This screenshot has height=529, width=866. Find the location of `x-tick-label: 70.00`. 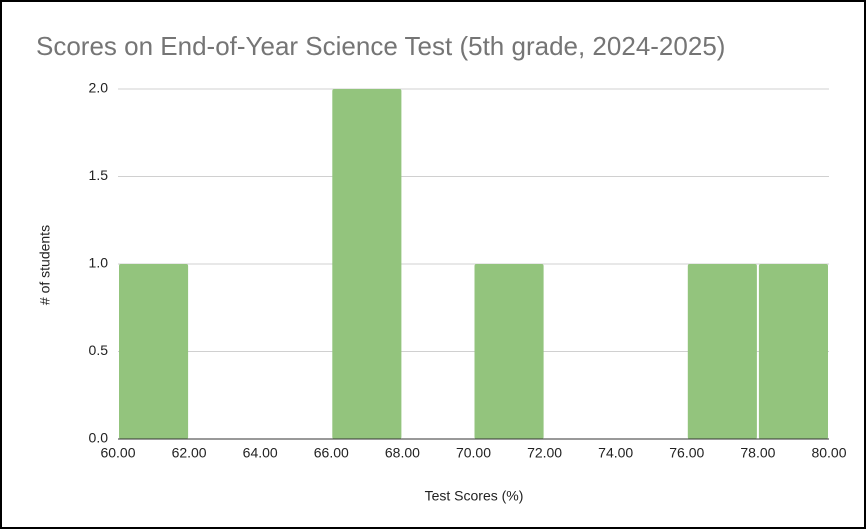

x-tick-label: 70.00 is located at coordinates (473, 453).